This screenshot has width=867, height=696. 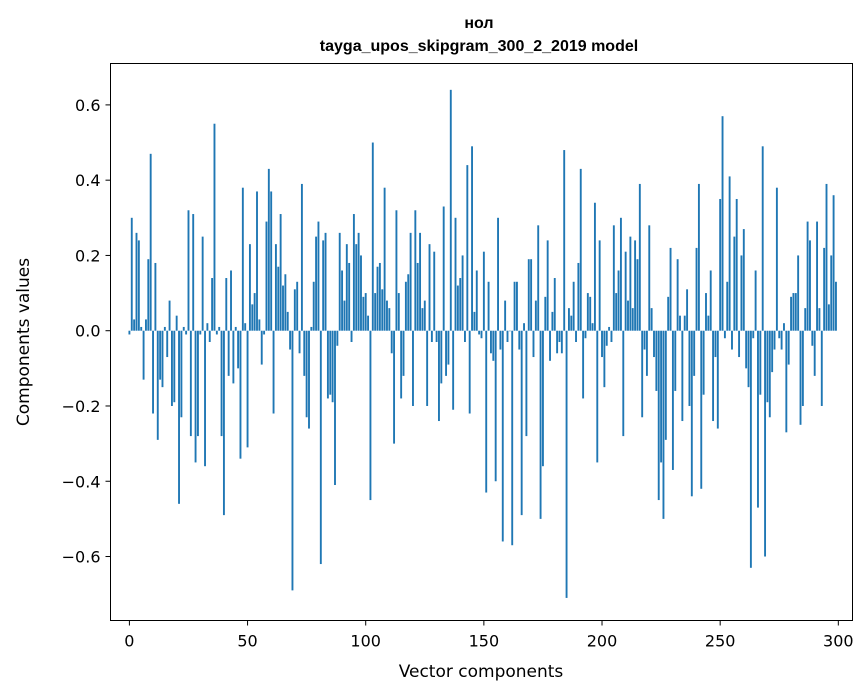 What do you see at coordinates (365, 641) in the screenshot?
I see `x-tick-label-100: 100` at bounding box center [365, 641].